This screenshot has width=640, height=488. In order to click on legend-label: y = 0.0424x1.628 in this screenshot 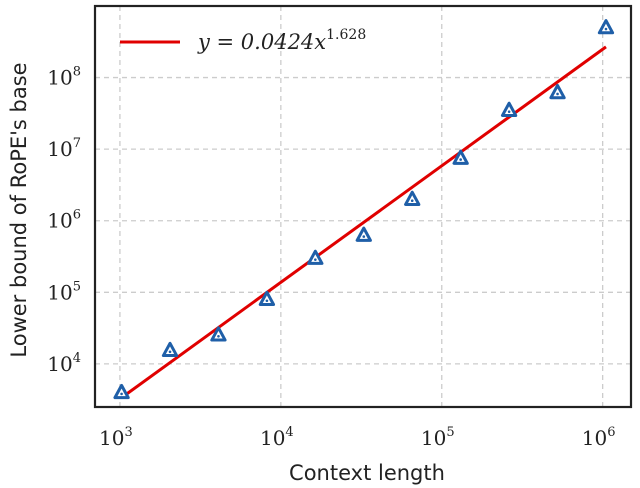, I will do `click(281, 40)`.